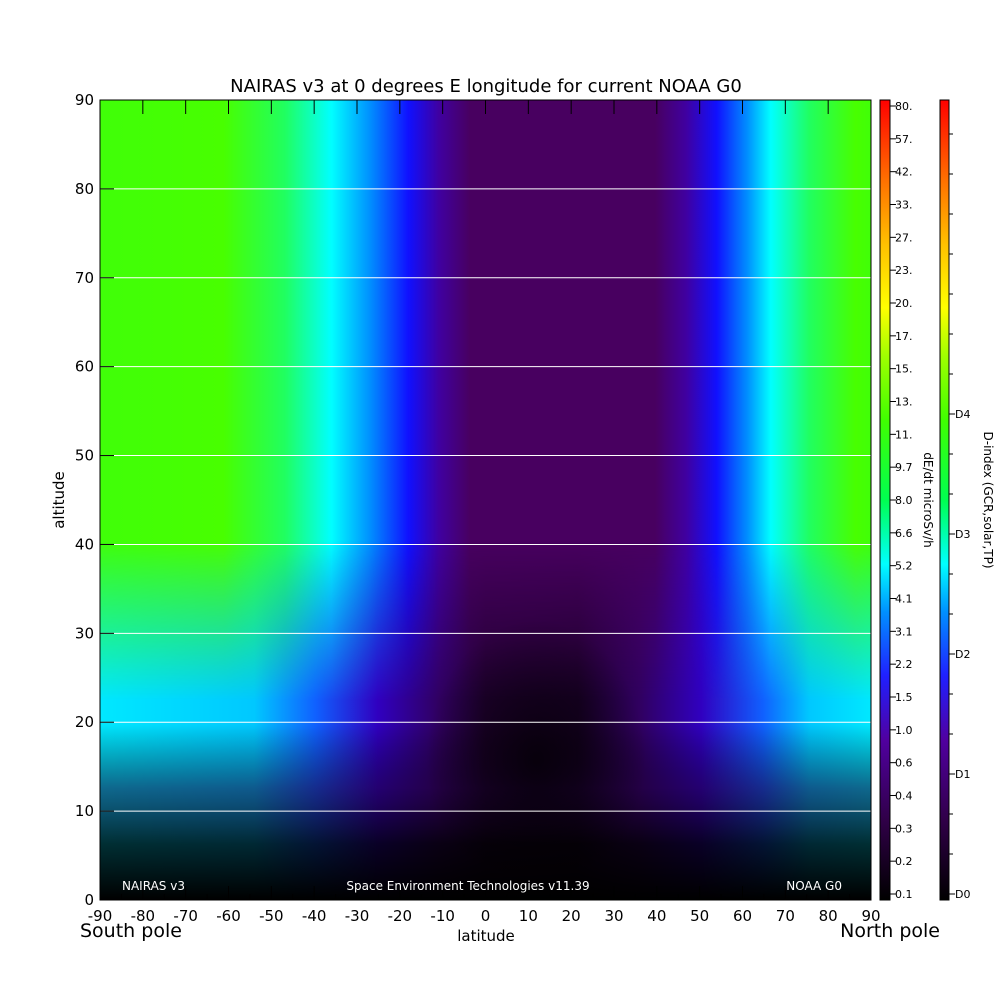  Describe the element at coordinates (84, 278) in the screenshot. I see `y-tick-label: 70` at that location.